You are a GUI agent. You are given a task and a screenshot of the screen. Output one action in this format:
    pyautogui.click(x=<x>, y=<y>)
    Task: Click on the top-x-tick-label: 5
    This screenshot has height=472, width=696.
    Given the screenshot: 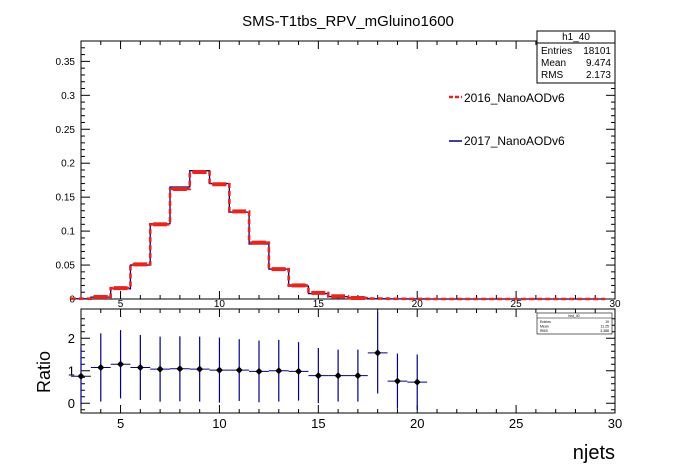 What is the action you would take?
    pyautogui.click(x=121, y=304)
    